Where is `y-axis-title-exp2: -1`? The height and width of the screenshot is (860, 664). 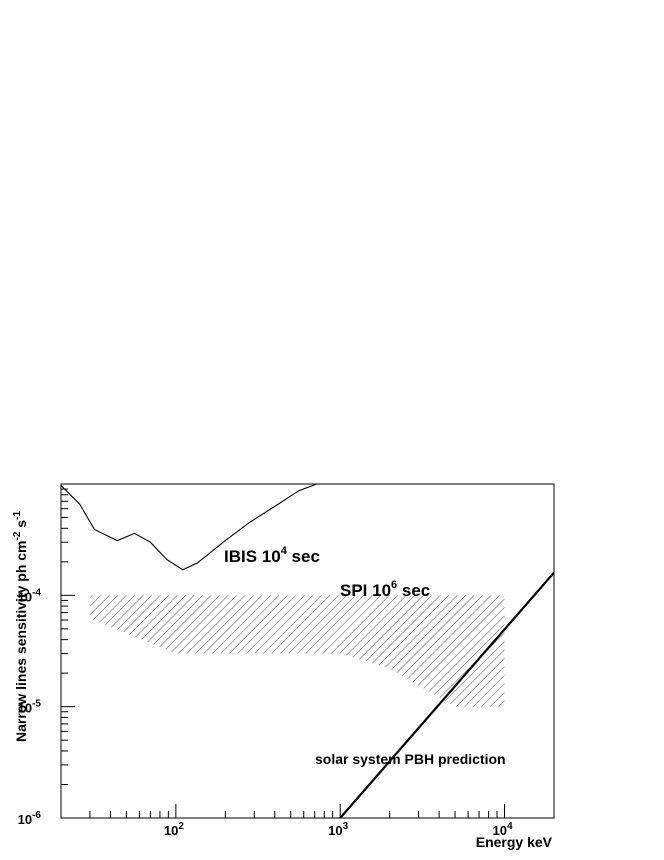 y-axis-title-exp2: -1 is located at coordinates (17, 515).